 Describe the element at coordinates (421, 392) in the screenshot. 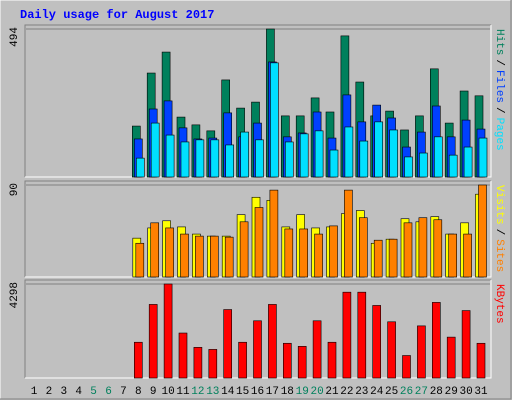

I see `x-tick-label: 27` at that location.